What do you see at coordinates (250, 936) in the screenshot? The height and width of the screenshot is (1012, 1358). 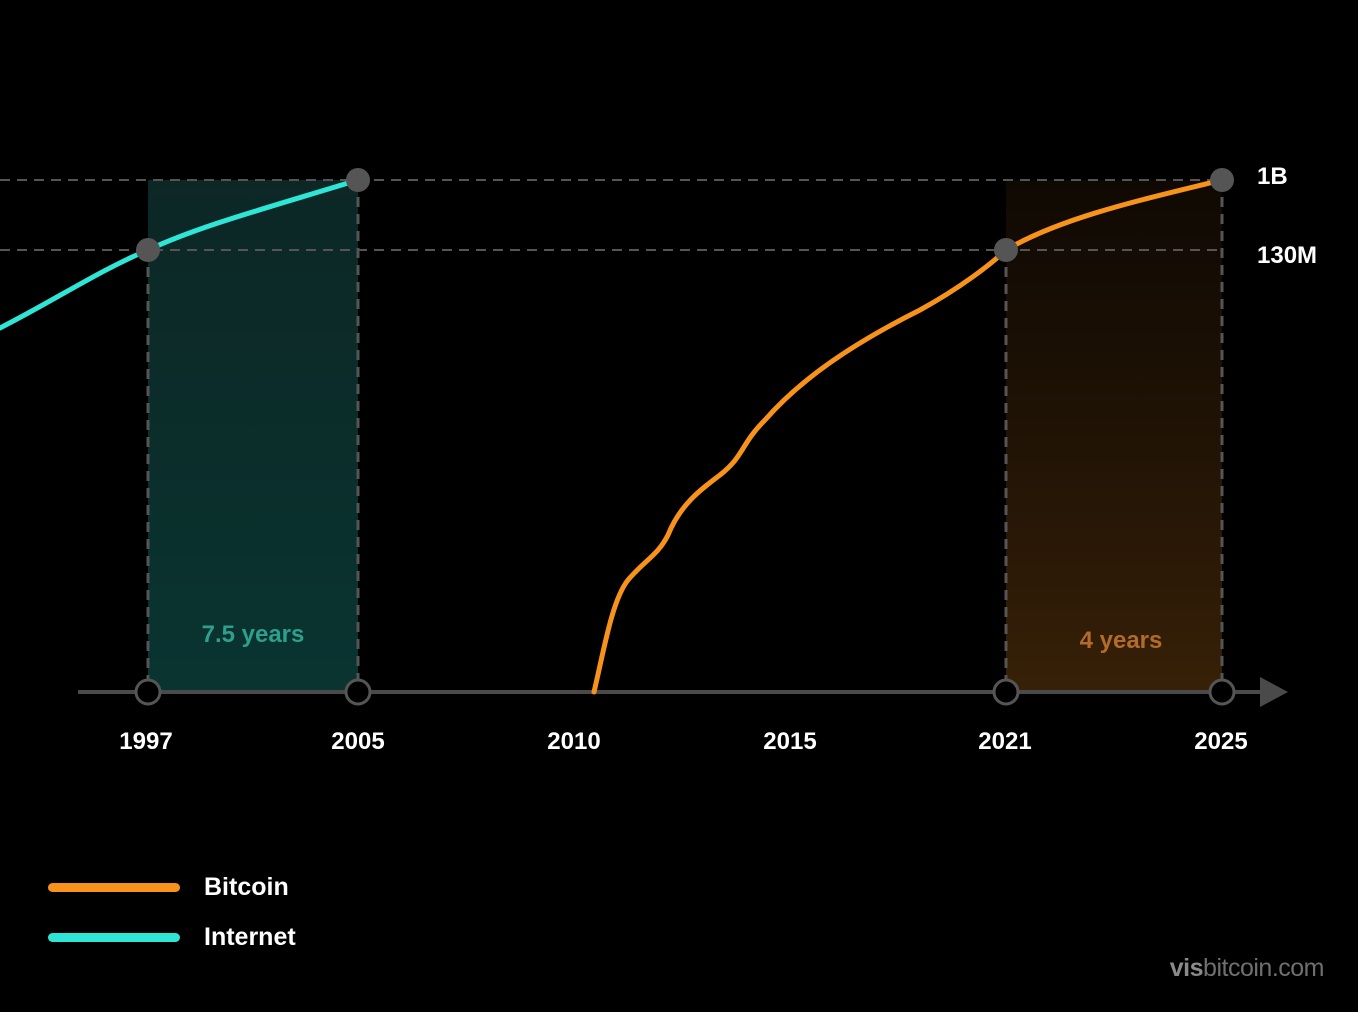 I see `legend-label-internet: Internet` at bounding box center [250, 936].